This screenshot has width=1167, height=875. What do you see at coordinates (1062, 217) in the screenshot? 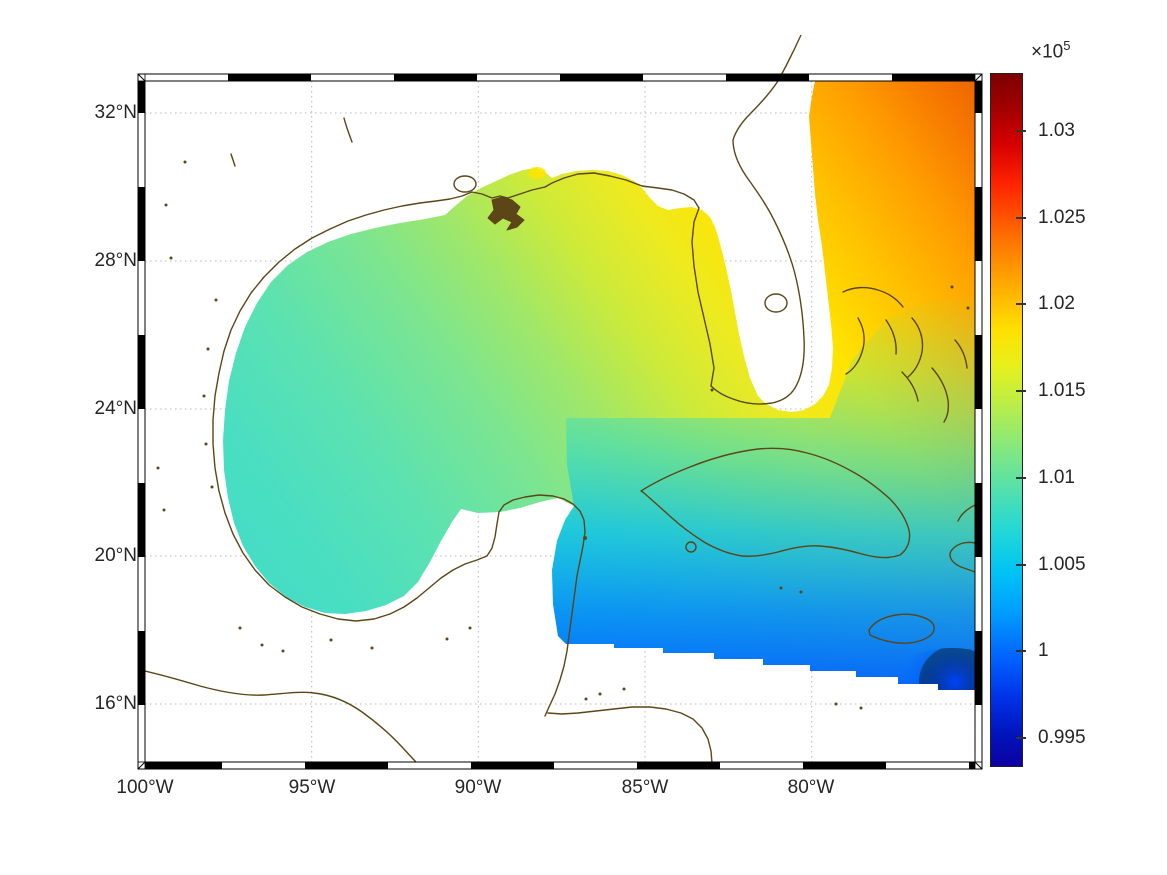
I see `colorbar-tick-label: 1.025` at bounding box center [1062, 217].